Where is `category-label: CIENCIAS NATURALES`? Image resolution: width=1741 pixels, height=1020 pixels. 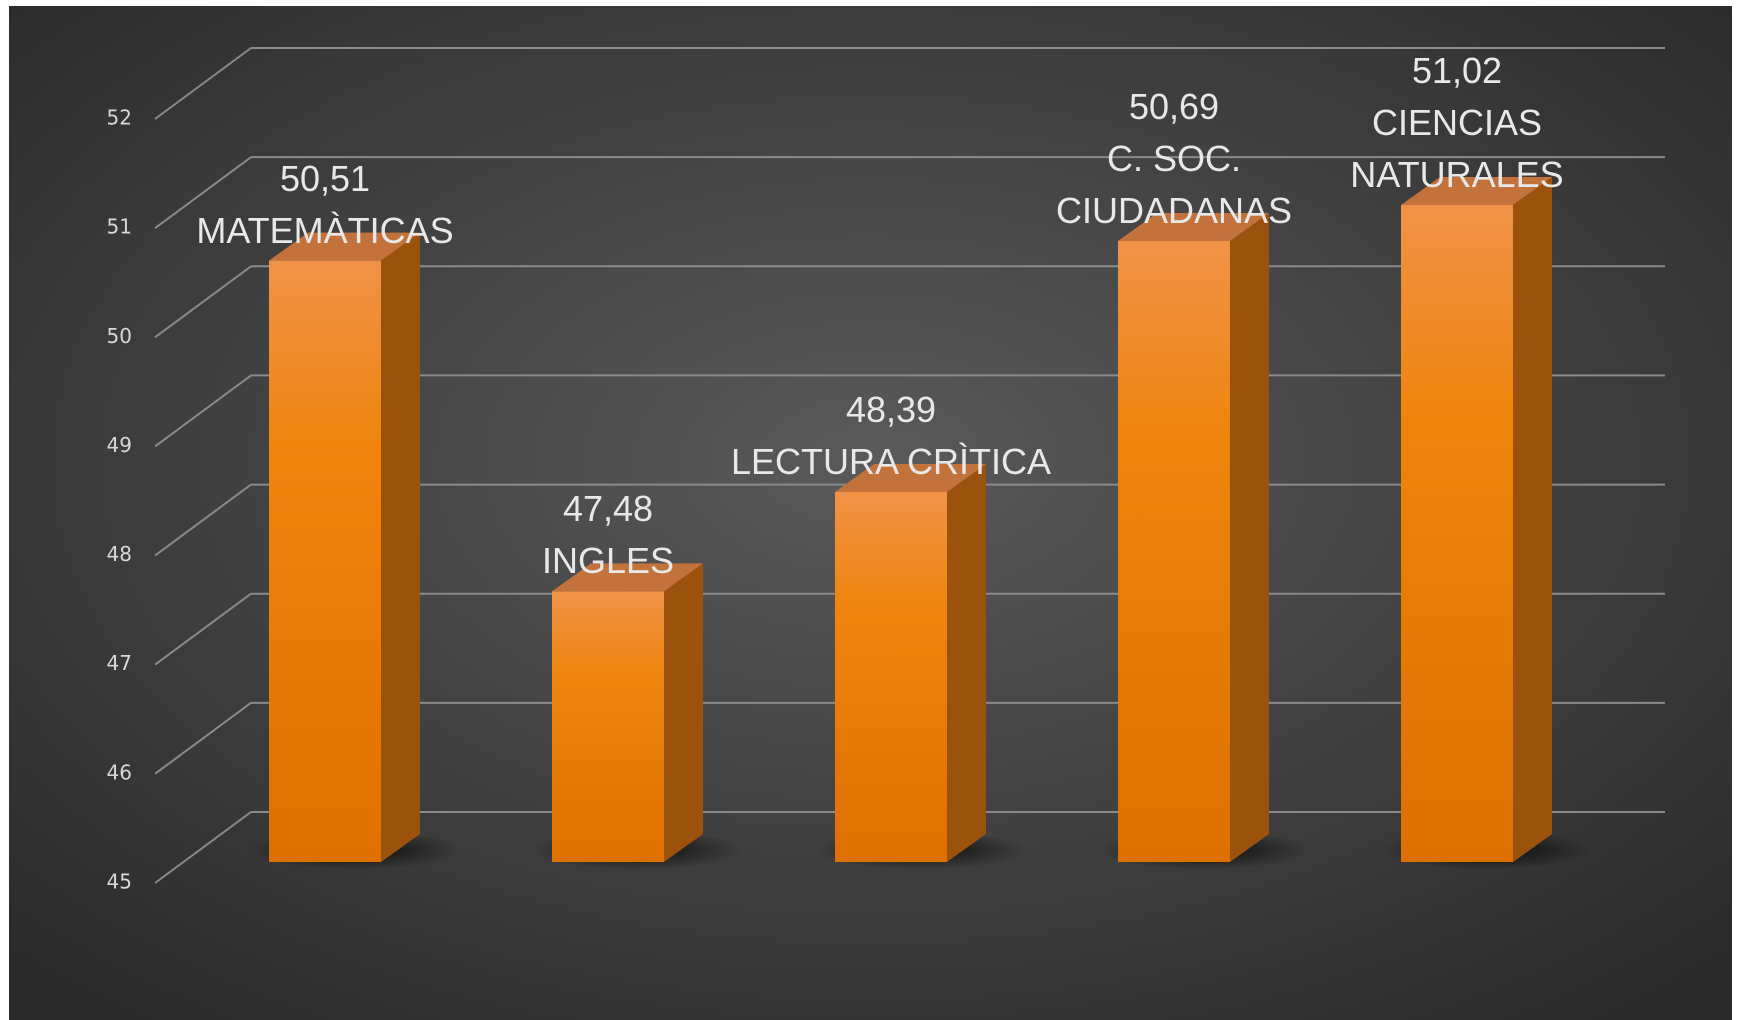
category-label: CIENCIAS NATURALES is located at coordinates (1457, 148).